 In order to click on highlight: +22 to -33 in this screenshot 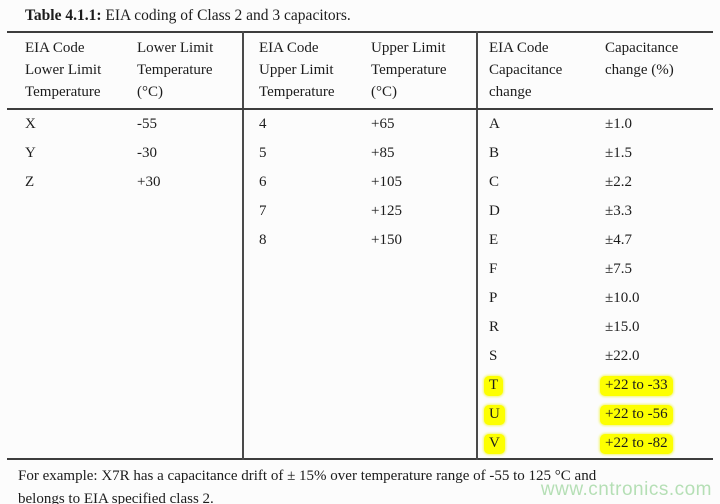, I will do `click(636, 385)`.